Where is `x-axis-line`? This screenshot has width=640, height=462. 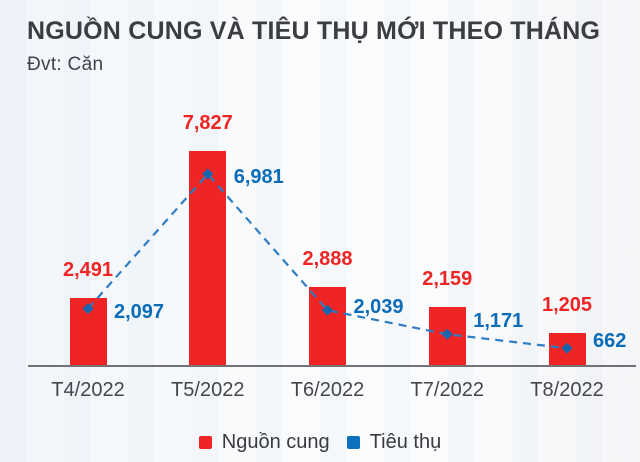 x-axis-line is located at coordinates (332, 366).